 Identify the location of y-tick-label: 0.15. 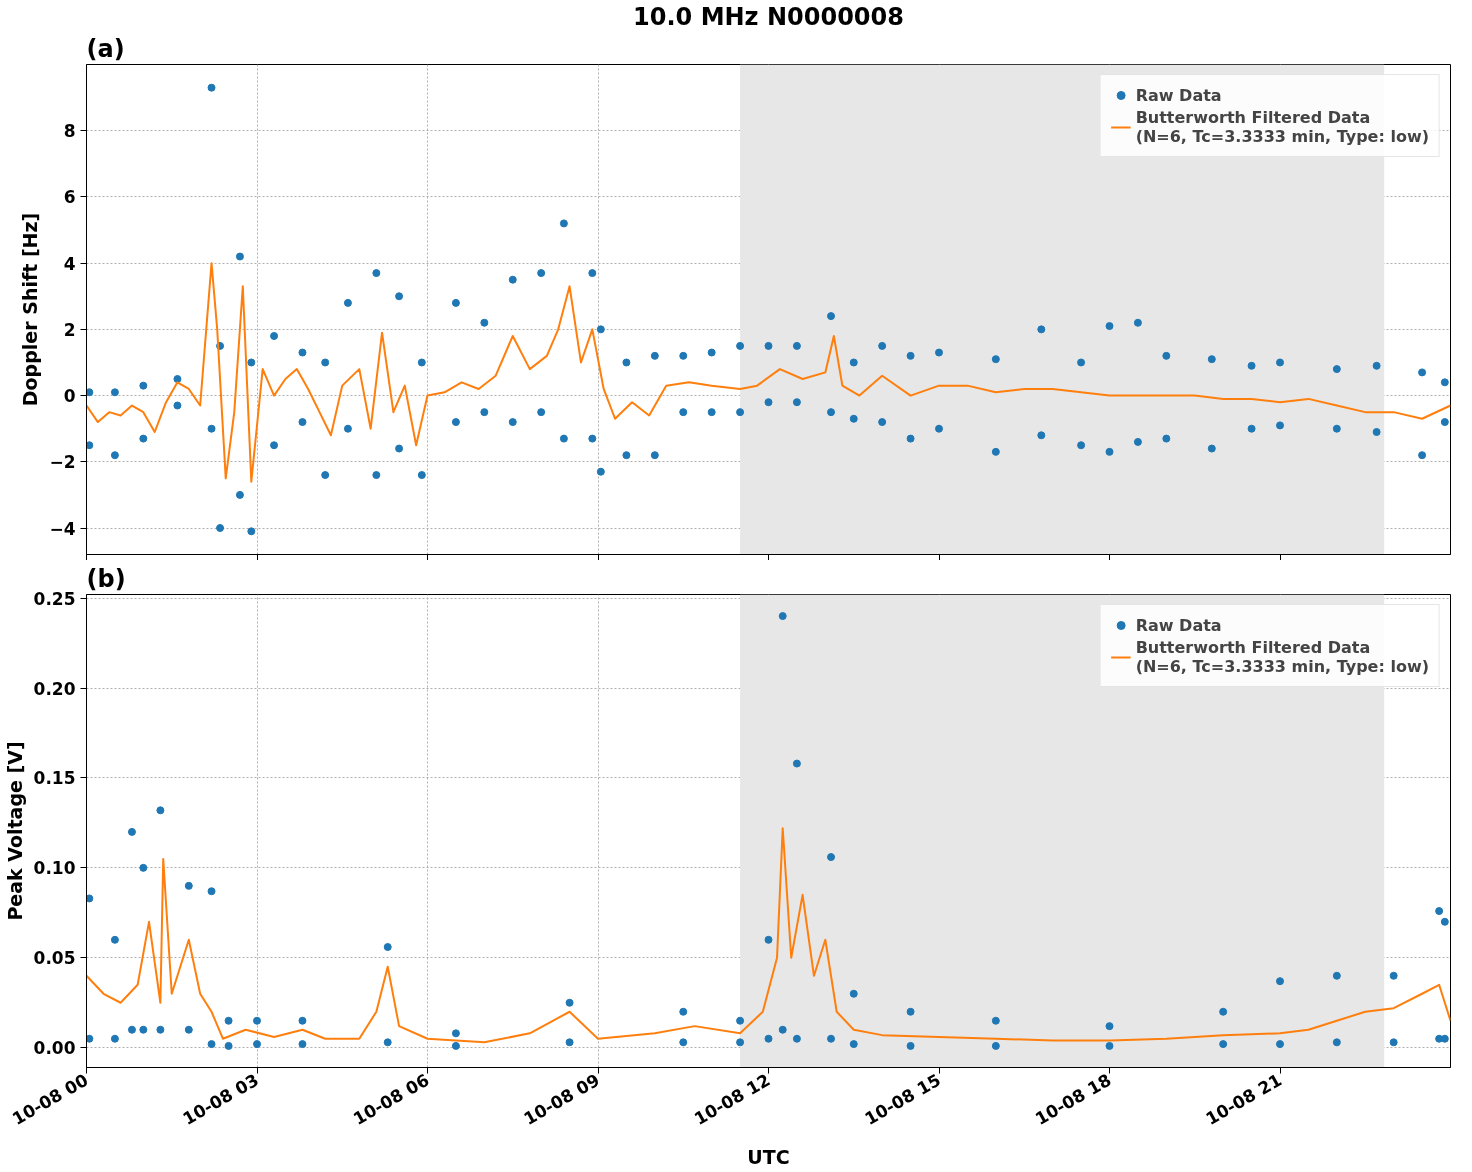
(54, 778).